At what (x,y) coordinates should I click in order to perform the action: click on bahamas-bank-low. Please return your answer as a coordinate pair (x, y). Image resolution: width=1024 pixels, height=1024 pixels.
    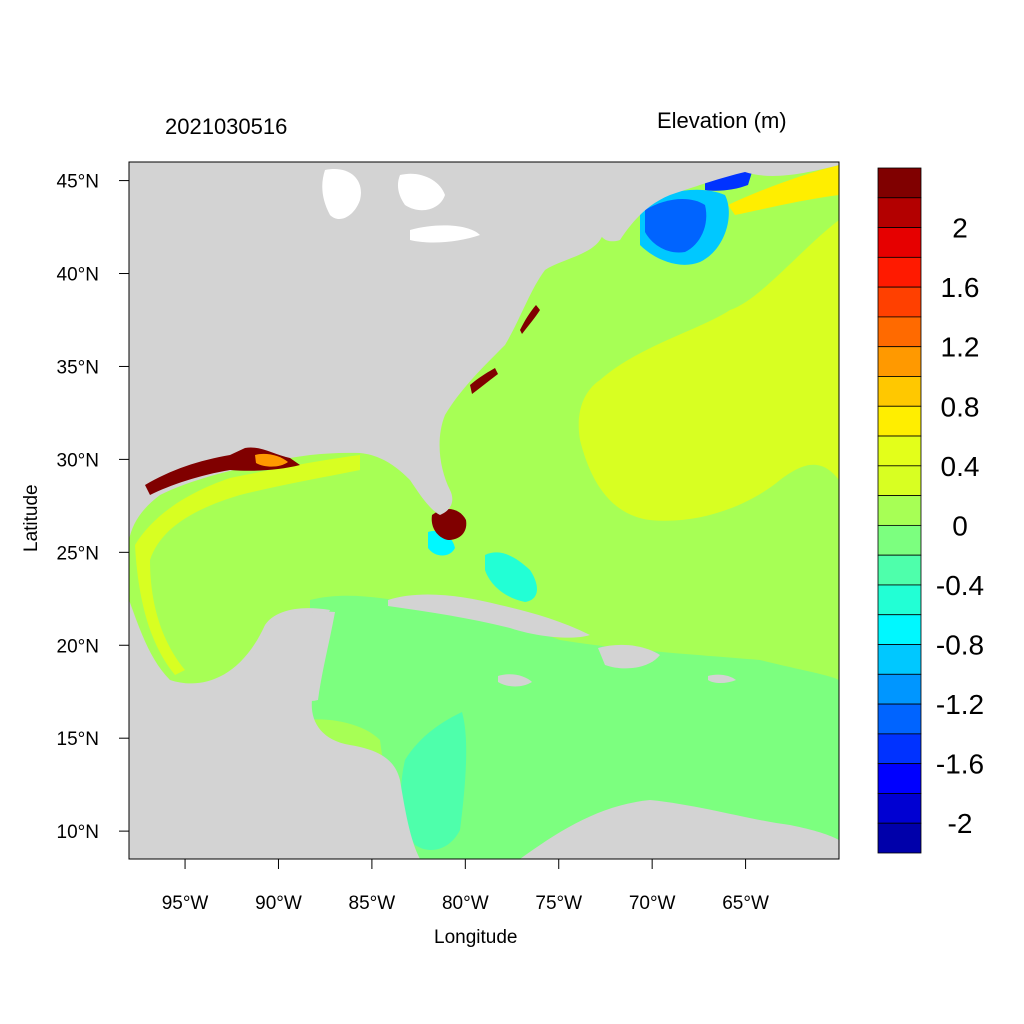
    Looking at the image, I should click on (511, 577).